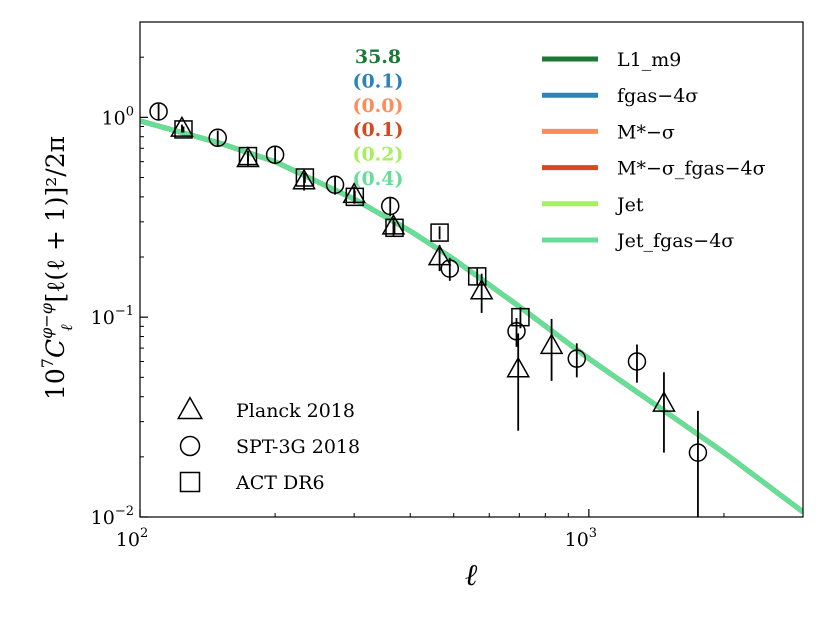 The image size is (830, 623). What do you see at coordinates (118, 116) in the screenshot?
I see `y-tick-label: 10⁰` at bounding box center [118, 116].